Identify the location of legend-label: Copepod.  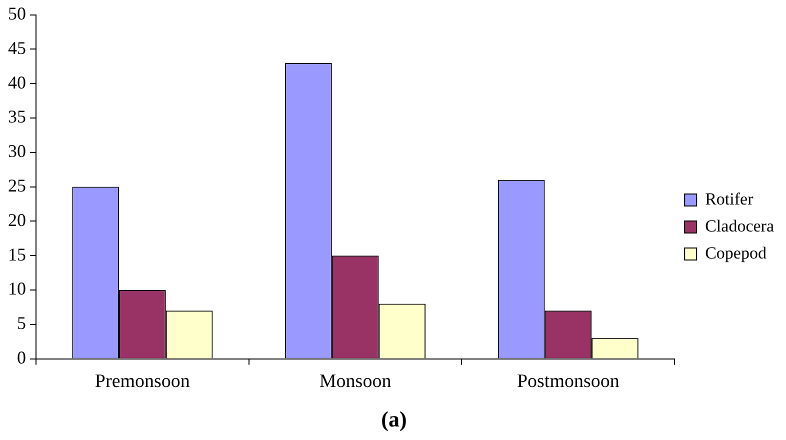
(736, 252).